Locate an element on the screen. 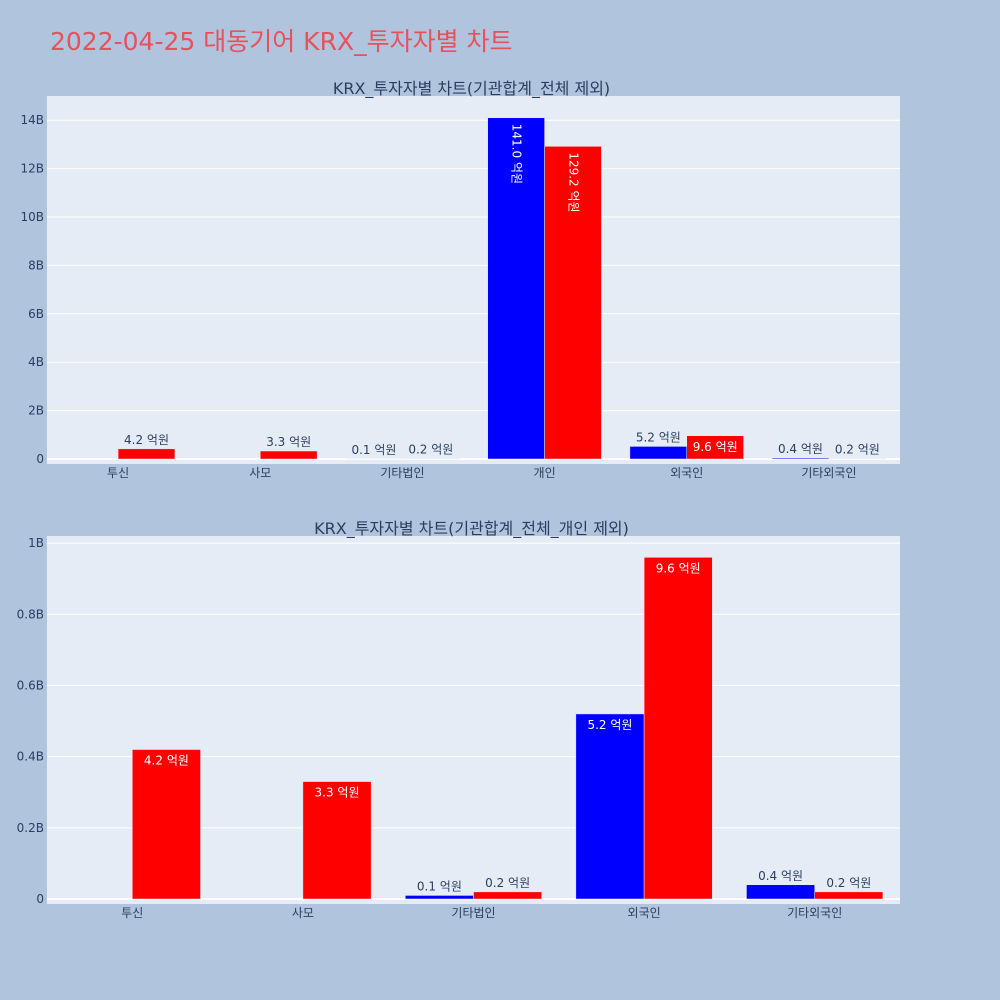  data-label: 129.2 억원 is located at coordinates (574, 182).